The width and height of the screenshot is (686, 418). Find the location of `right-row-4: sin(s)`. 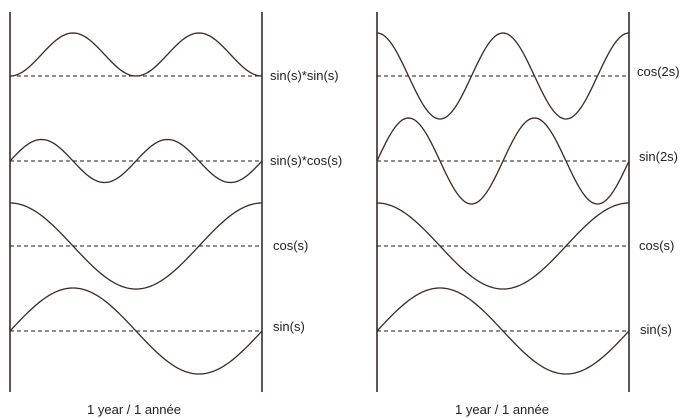

right-row-4: sin(s) is located at coordinates (524, 331).